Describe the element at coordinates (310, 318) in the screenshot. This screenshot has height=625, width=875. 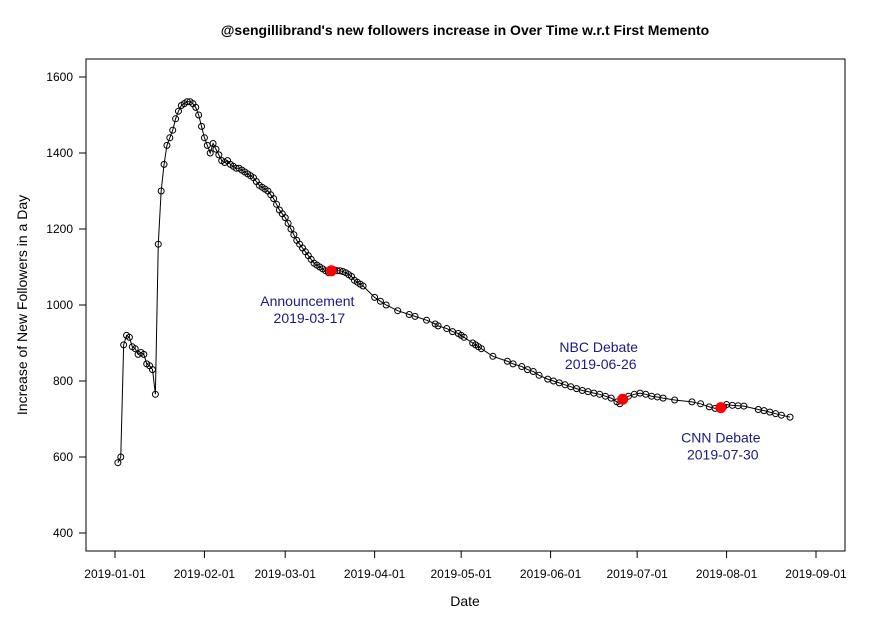
I see `annotation-announcement-date: 2019-03-17` at that location.